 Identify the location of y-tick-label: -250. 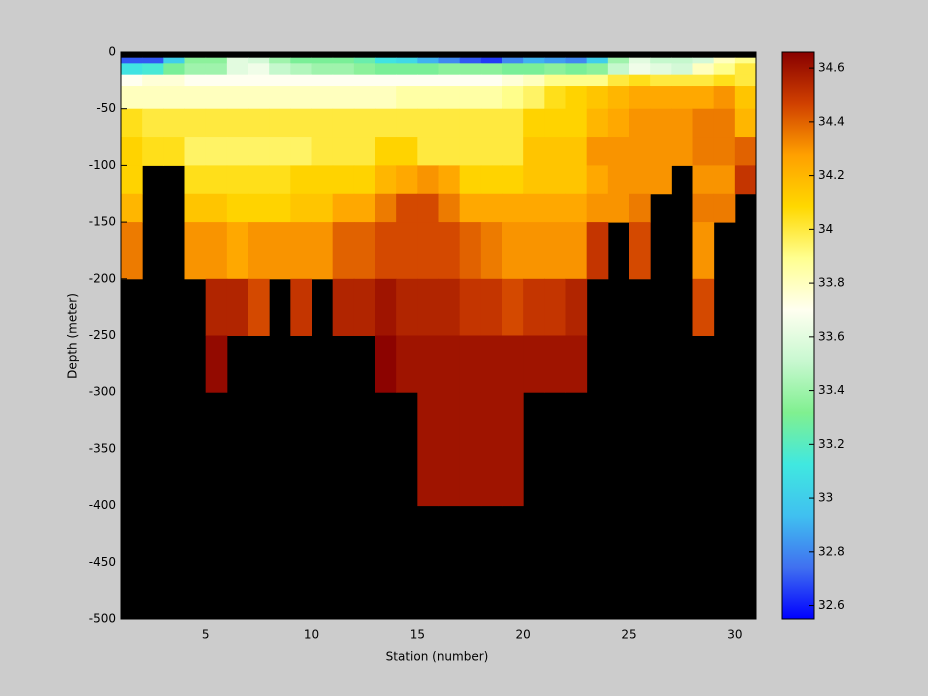
(102, 335).